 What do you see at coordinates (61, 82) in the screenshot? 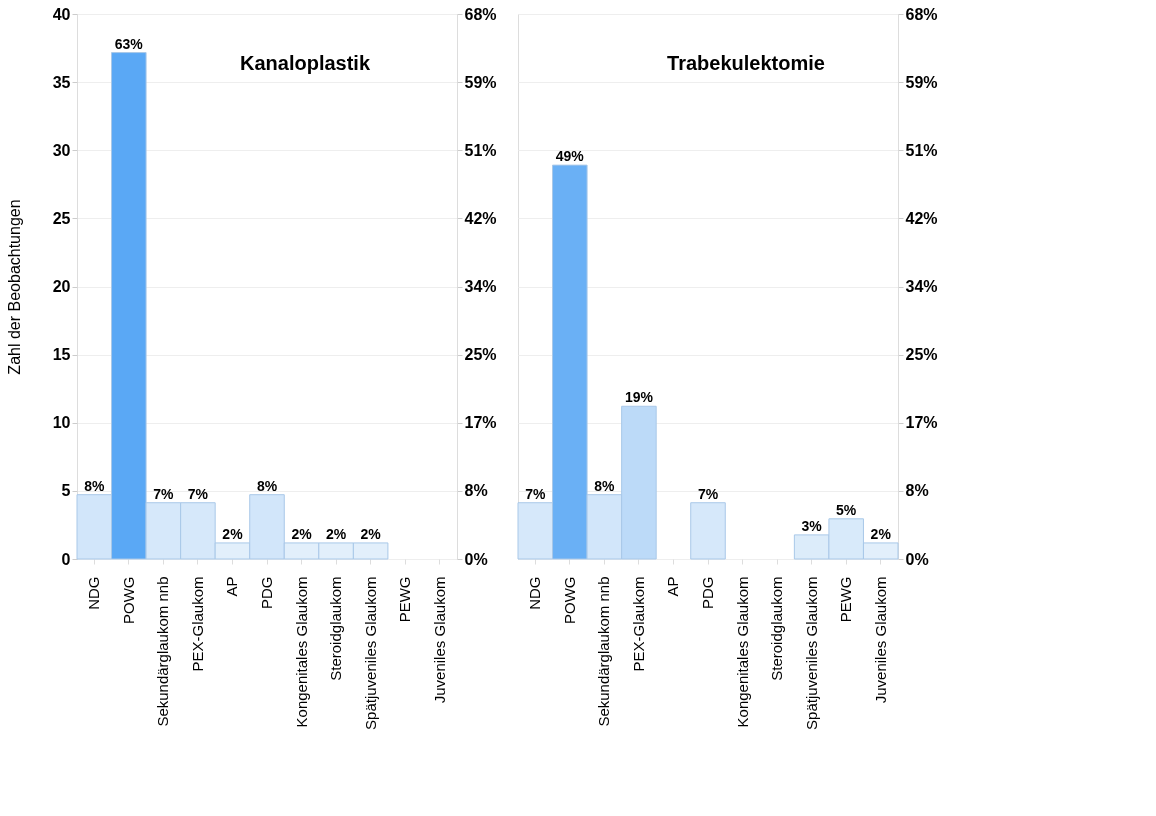
I see `y-tick-label: 35` at bounding box center [61, 82].